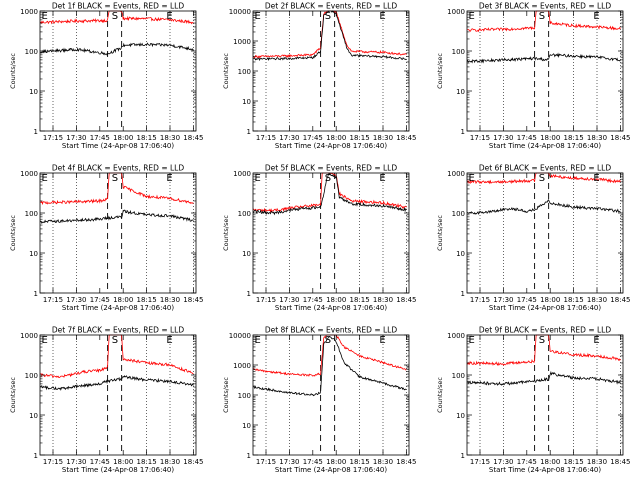 The width and height of the screenshot is (640, 480). I want to click on panel-title: Det 8f BLACK = Events, RED = LLD, so click(331, 330).